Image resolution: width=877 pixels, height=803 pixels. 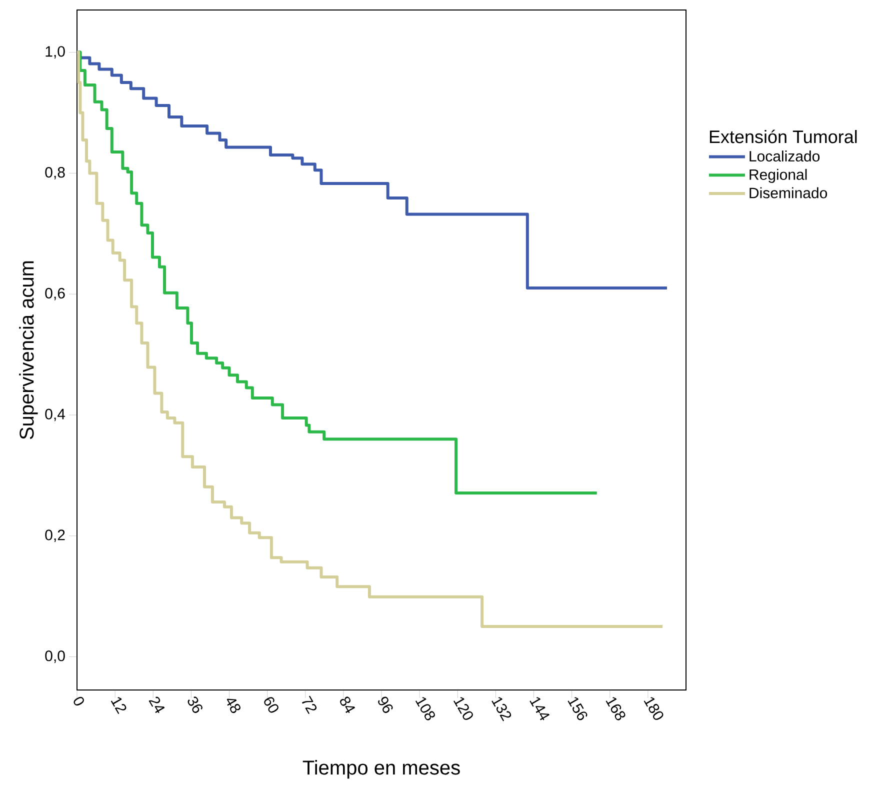 I want to click on x-tick-label: 168, so click(x=616, y=708).